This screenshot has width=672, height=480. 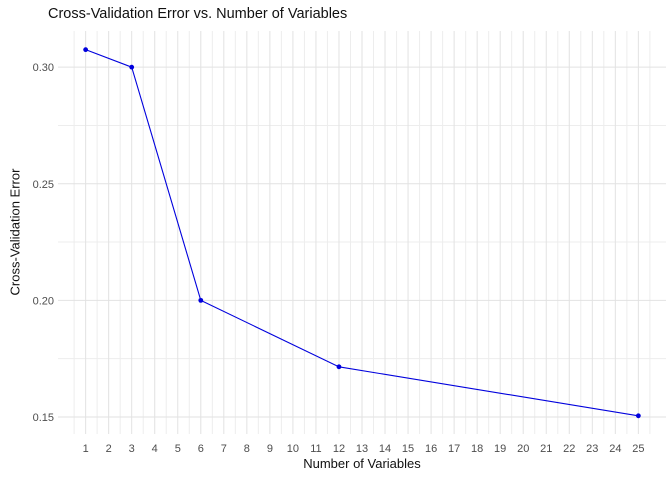 I want to click on x-tick-label: 7, so click(x=224, y=449).